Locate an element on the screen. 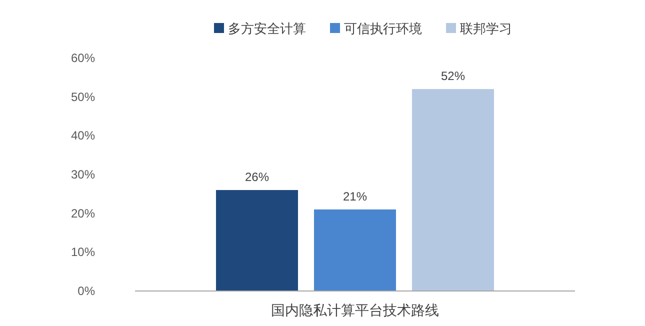 The height and width of the screenshot is (326, 645). y-tick-label: 0% is located at coordinates (87, 291).